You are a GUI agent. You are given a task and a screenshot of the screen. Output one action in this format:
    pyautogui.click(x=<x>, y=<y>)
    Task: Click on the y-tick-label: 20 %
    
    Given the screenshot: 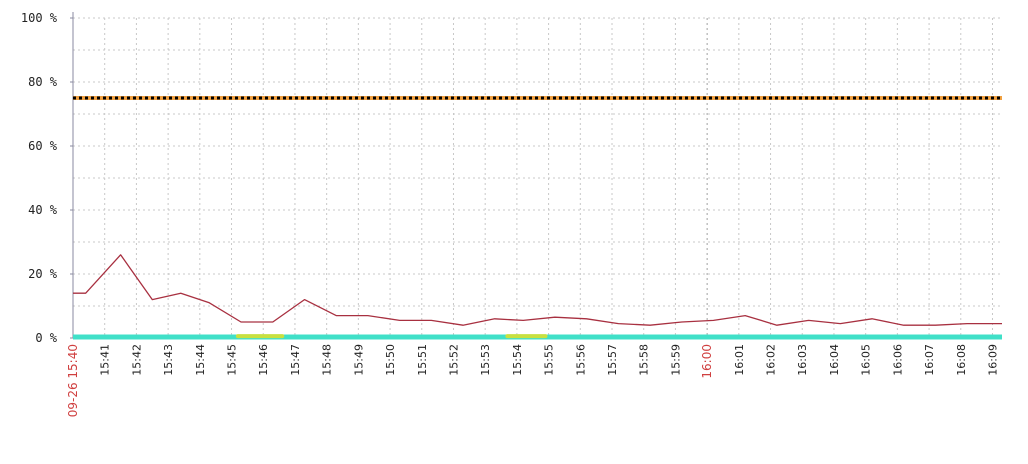 What is the action you would take?
    pyautogui.click(x=43, y=274)
    